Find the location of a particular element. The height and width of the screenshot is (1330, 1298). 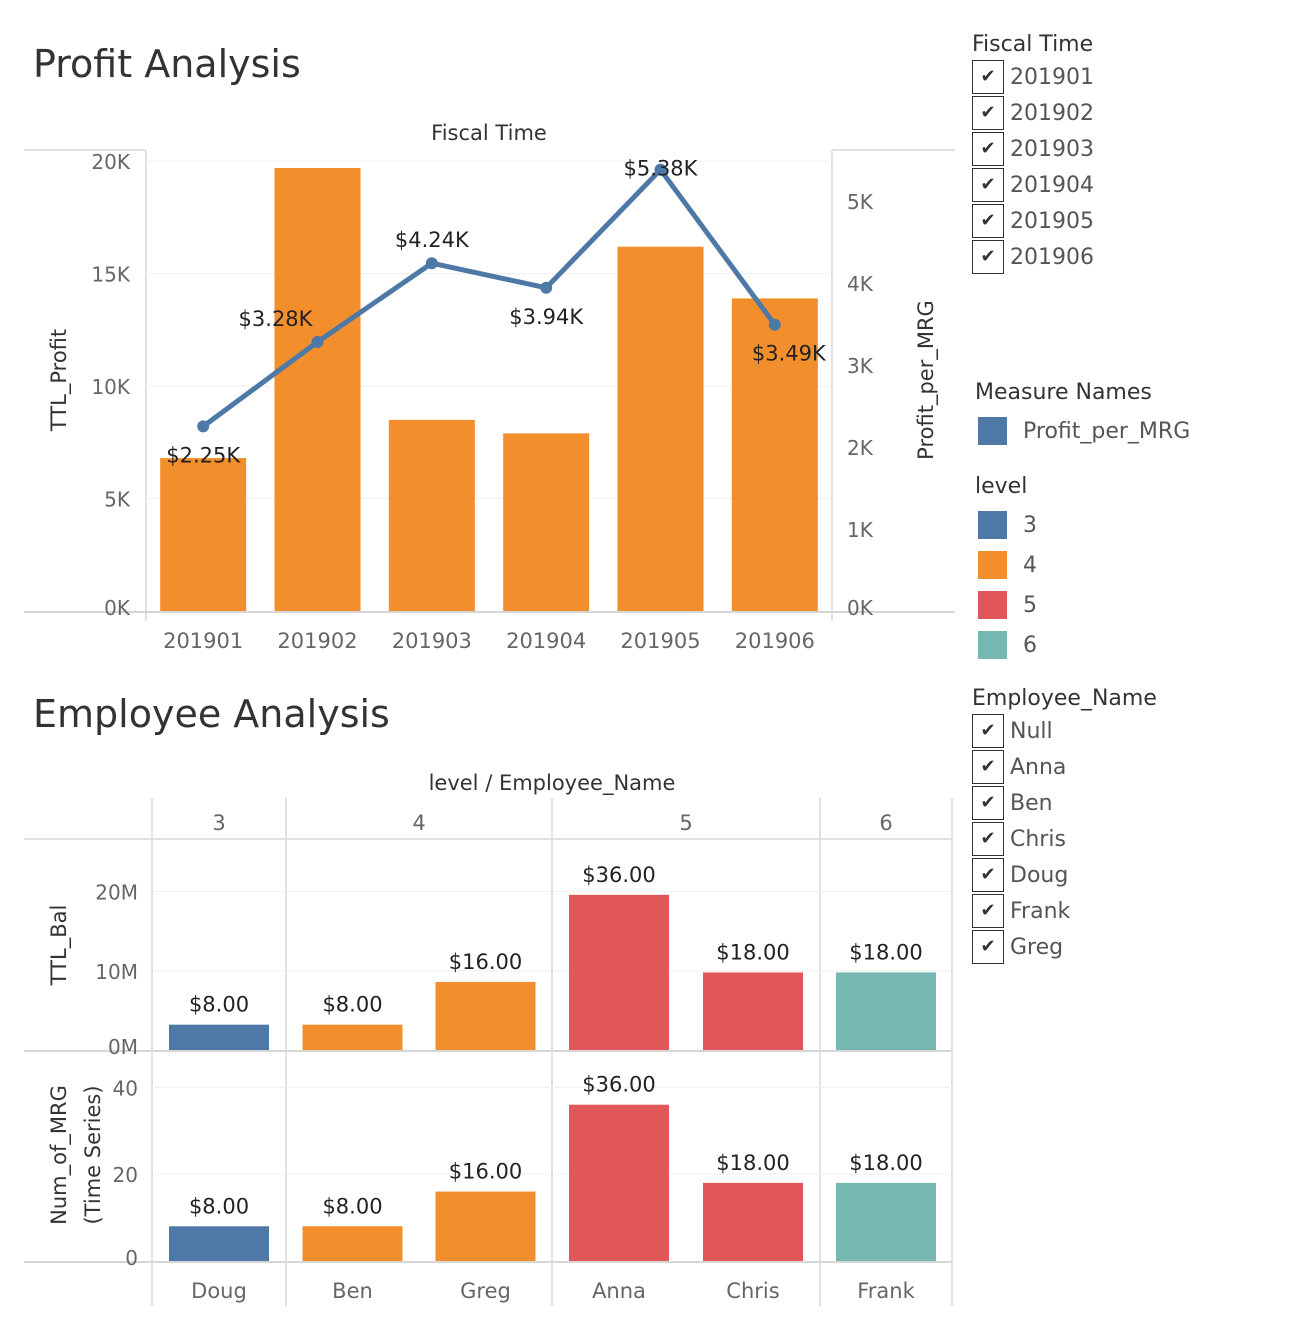

level-header: 5 is located at coordinates (685, 823).